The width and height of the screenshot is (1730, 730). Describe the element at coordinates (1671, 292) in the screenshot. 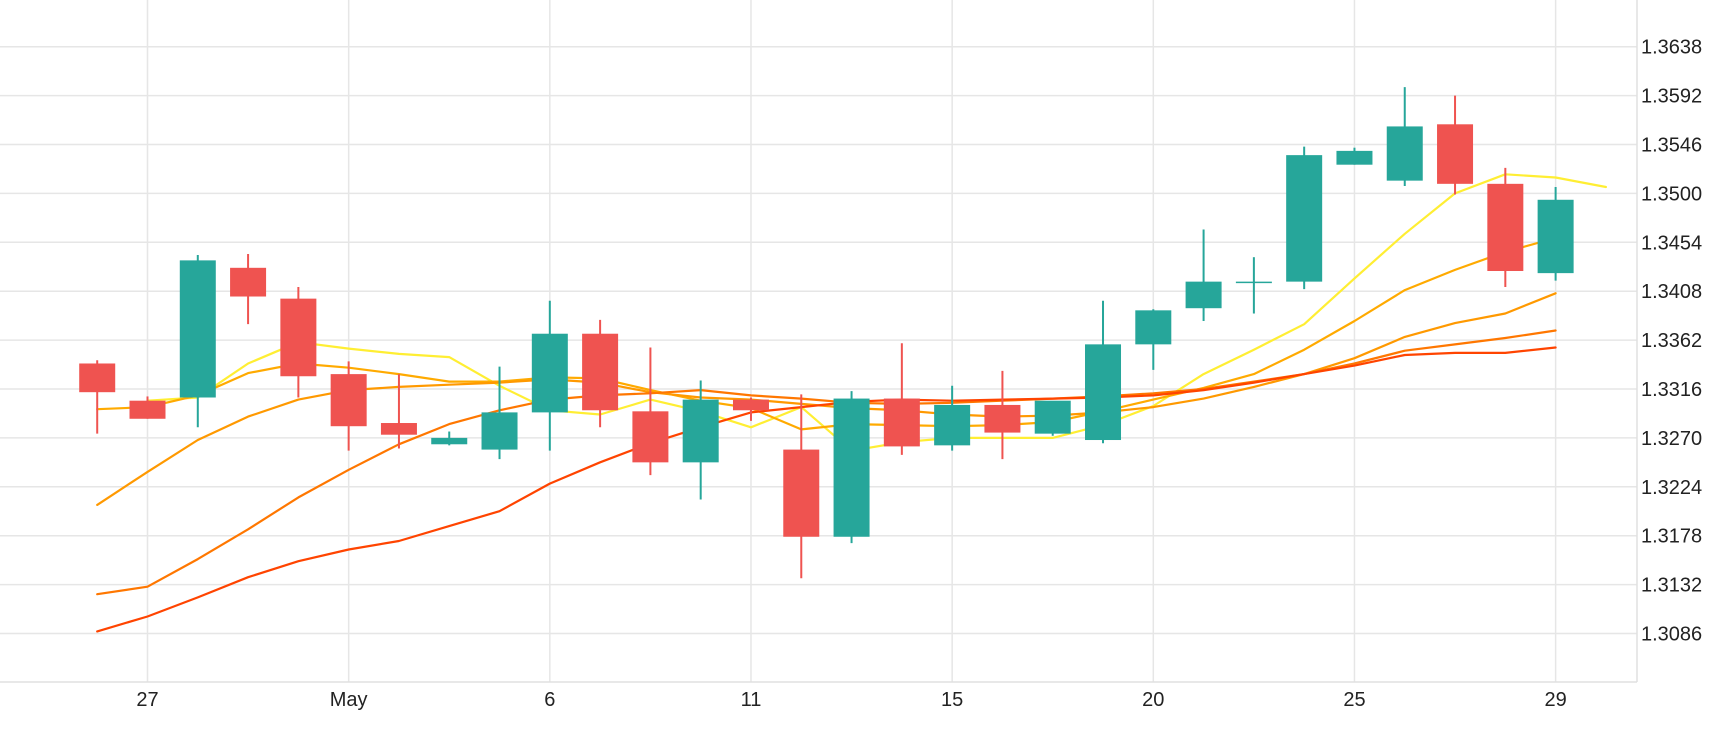

I see `y-tick-label: 1.3408` at that location.